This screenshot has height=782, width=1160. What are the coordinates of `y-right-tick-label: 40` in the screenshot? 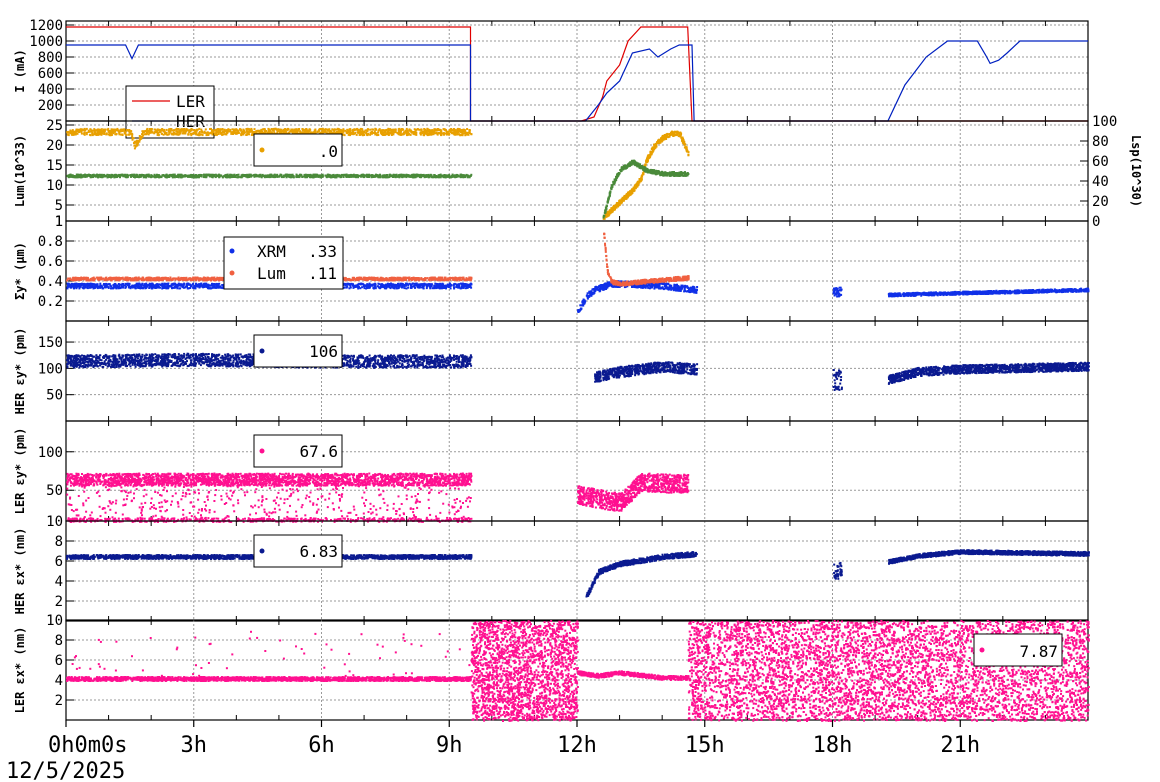 It's located at (1100, 182).